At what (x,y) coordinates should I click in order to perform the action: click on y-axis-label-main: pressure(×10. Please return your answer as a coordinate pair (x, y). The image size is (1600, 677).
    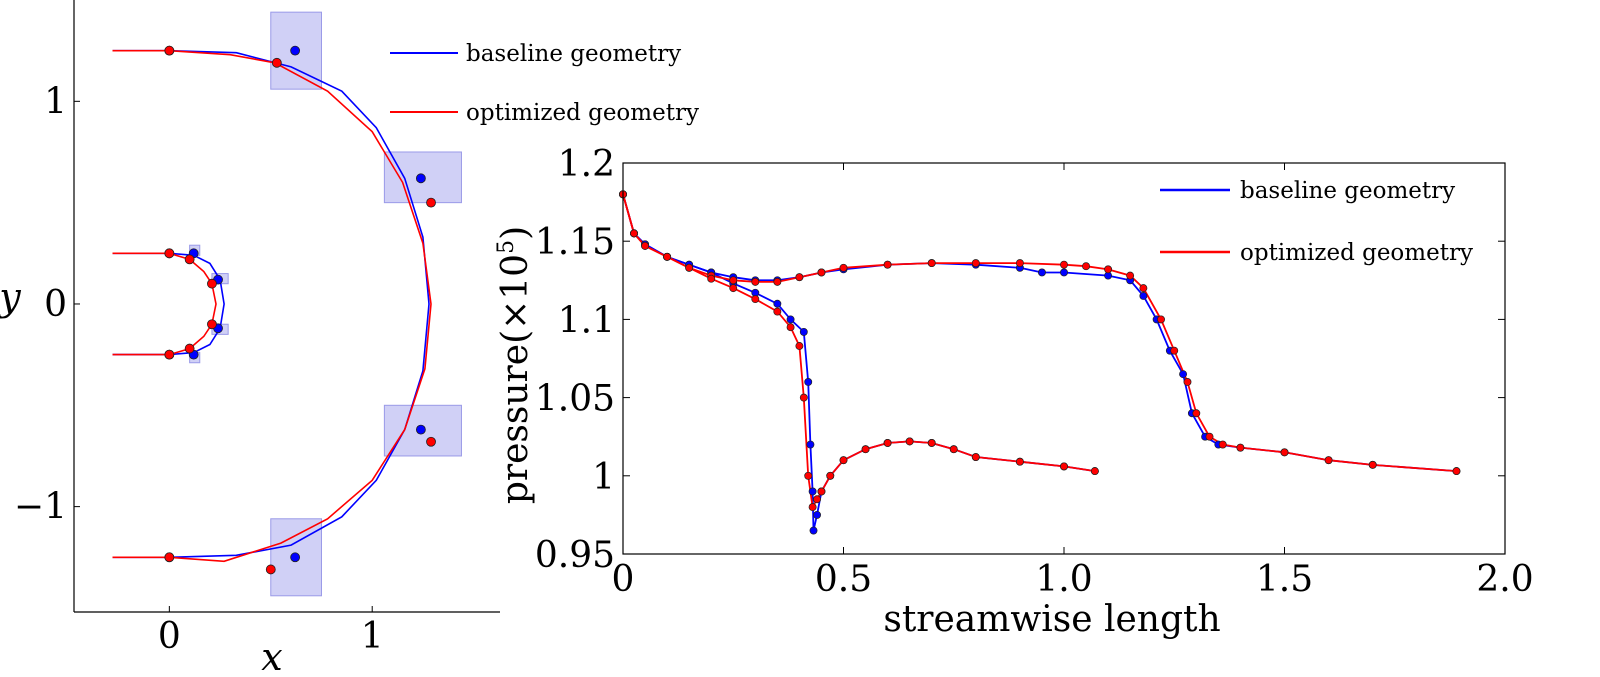
    Looking at the image, I should click on (515, 379).